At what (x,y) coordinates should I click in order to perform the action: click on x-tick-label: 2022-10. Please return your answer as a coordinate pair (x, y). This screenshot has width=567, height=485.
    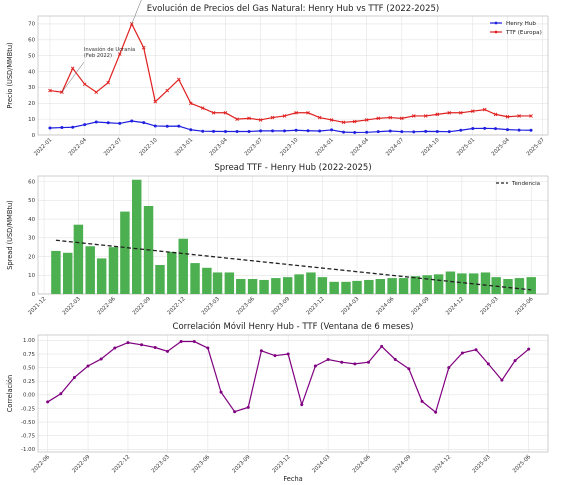
    Looking at the image, I should click on (149, 147).